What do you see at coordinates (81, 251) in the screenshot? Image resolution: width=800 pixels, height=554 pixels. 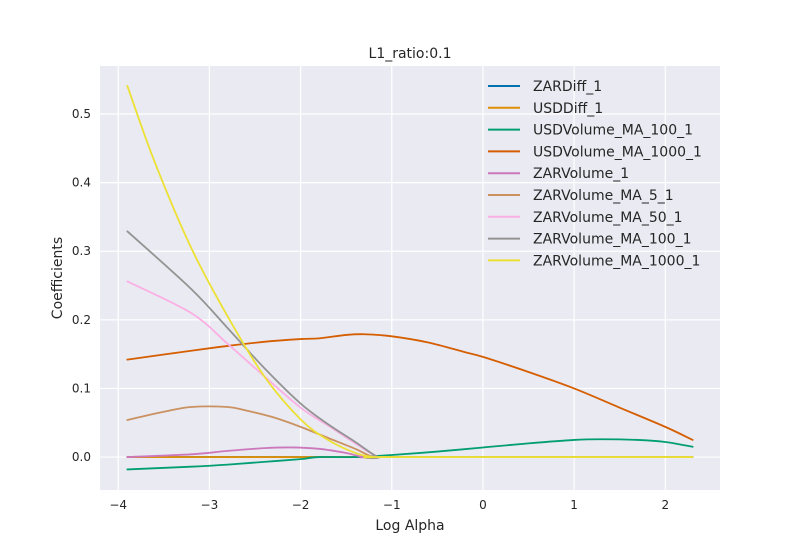 I see `y-tick-label: 0.3` at bounding box center [81, 251].